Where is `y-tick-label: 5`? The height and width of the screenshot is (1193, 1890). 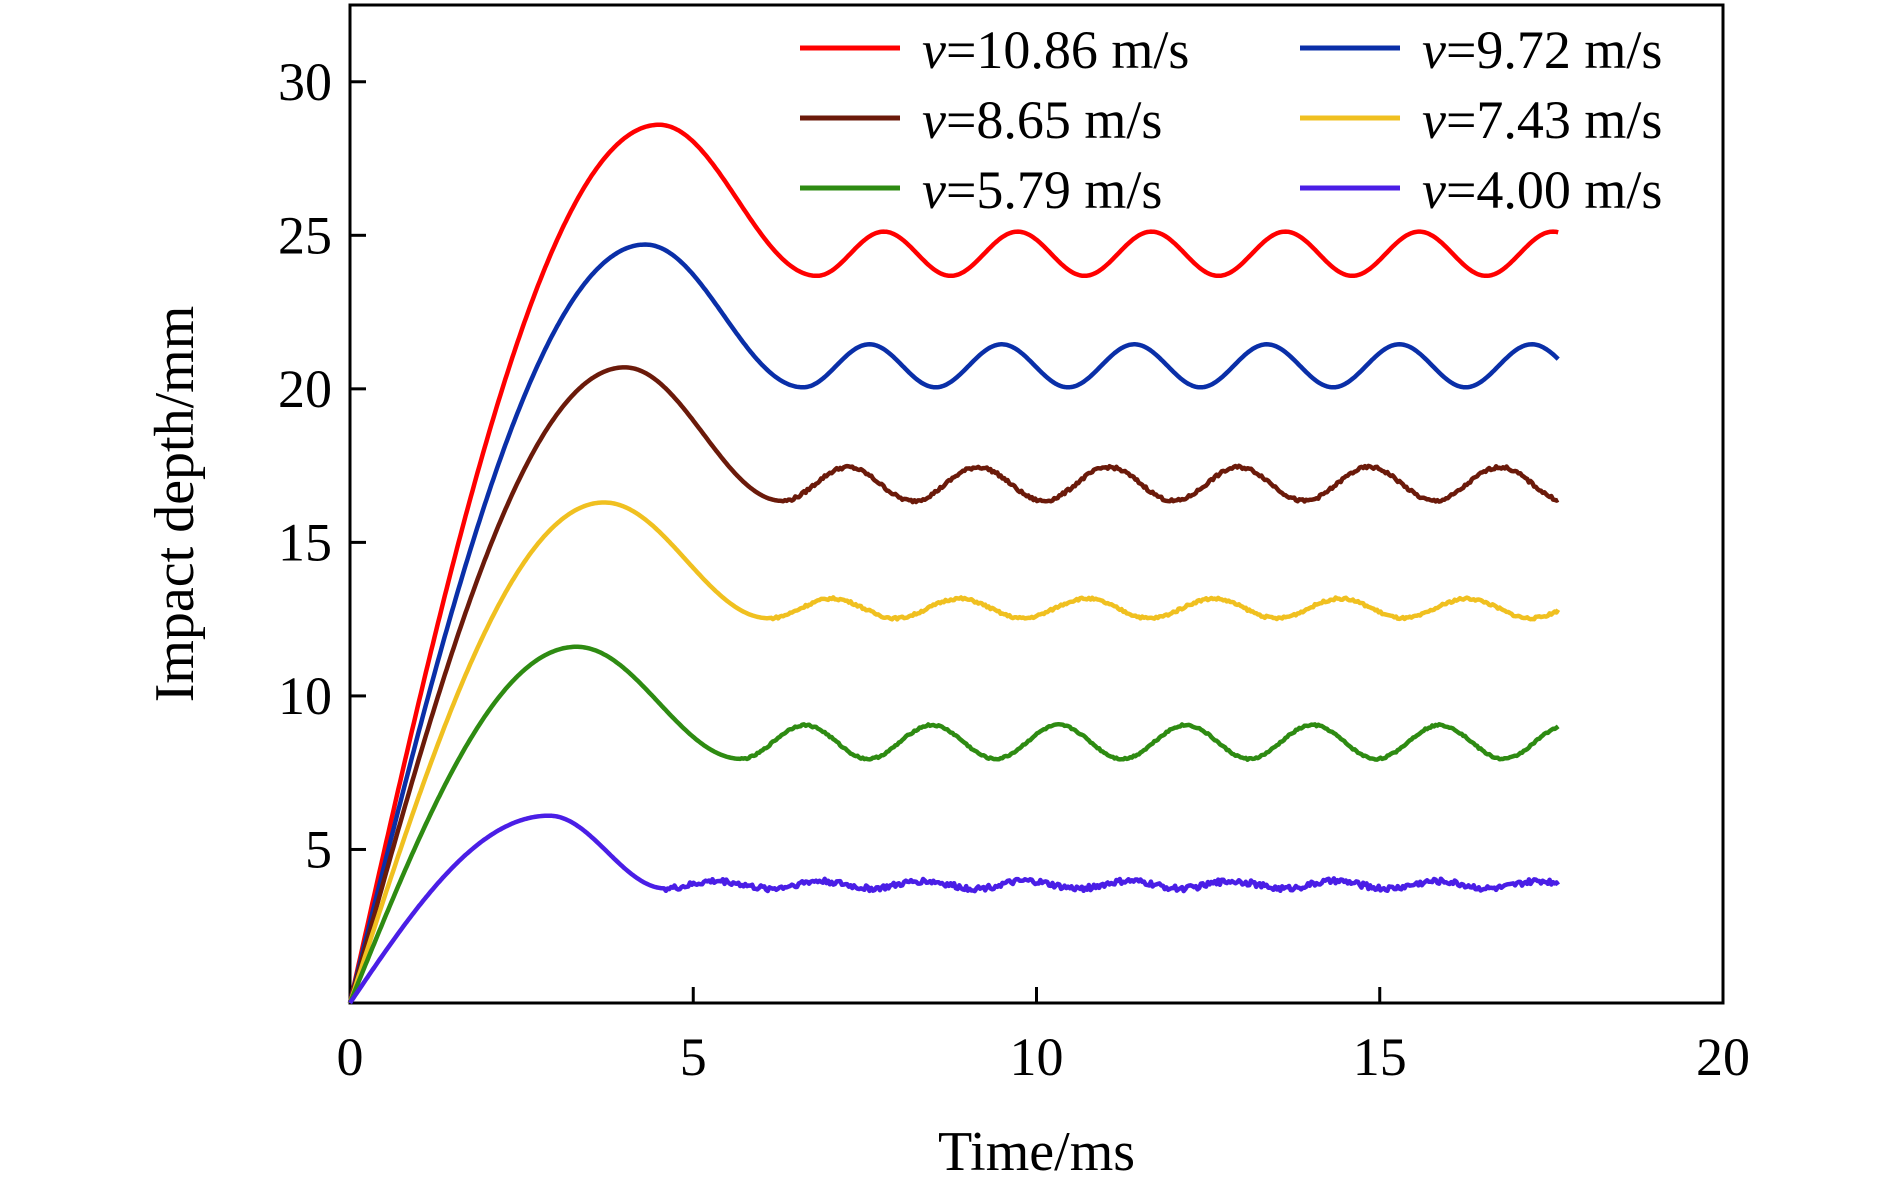
y-tick-label: 5 is located at coordinates (318, 849).